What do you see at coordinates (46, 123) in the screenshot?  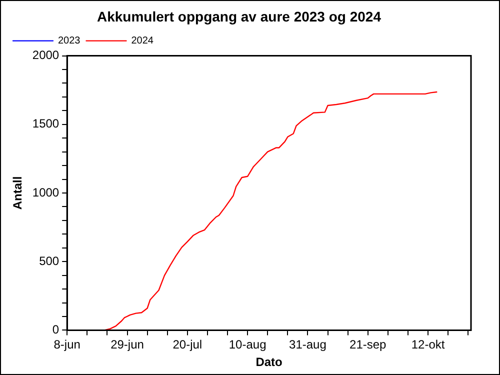 I see `y-tick-label: 1500` at bounding box center [46, 123].